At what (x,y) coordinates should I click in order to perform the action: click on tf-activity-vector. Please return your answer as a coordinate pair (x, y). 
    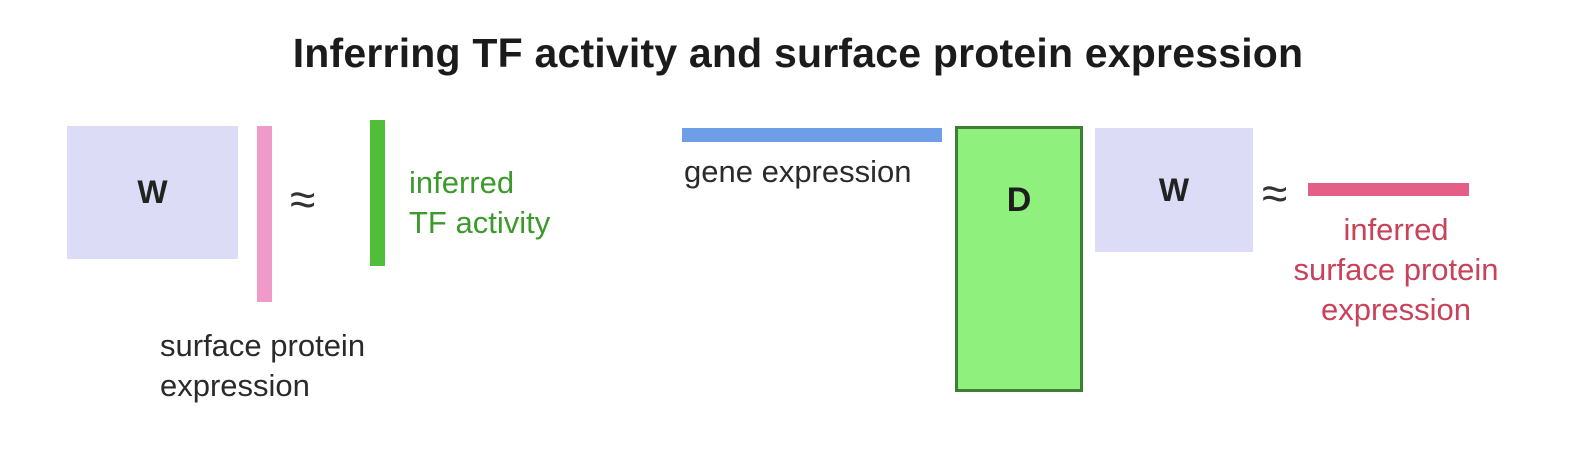
    Looking at the image, I should click on (377, 193).